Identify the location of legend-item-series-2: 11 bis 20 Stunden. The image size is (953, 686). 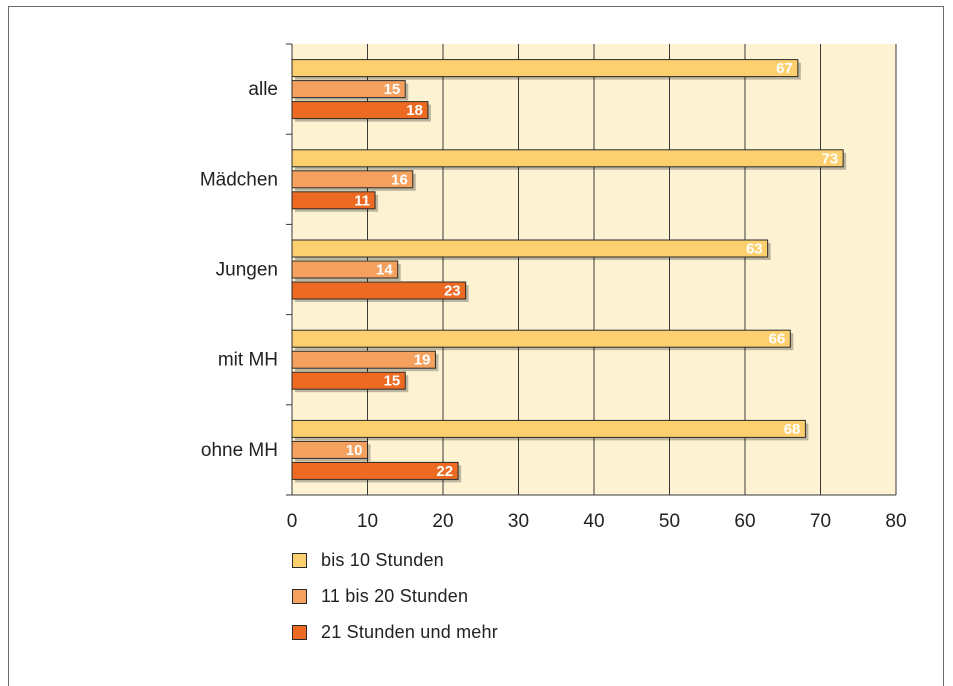
(395, 596).